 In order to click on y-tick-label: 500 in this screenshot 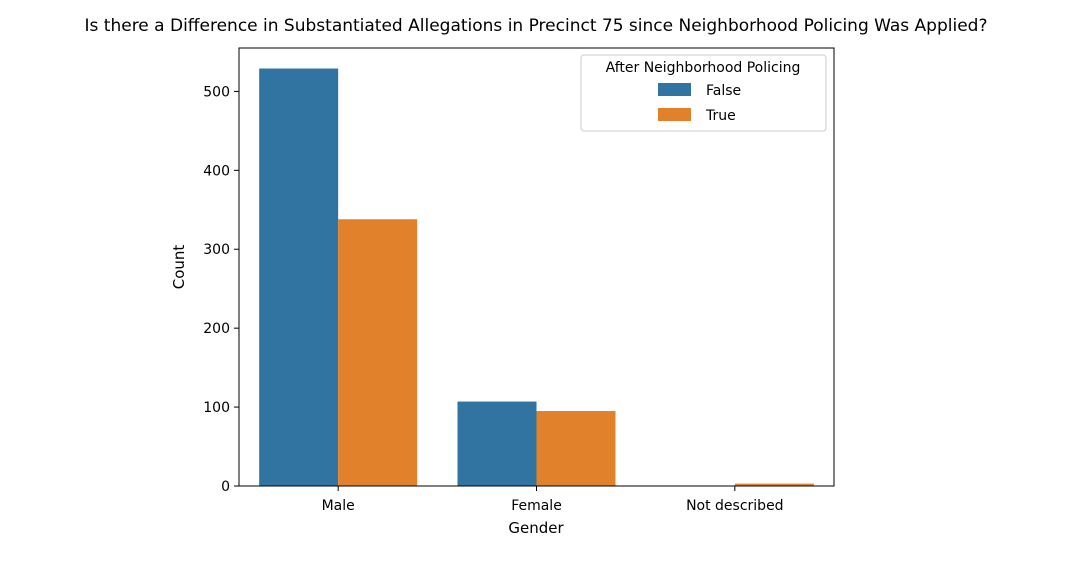, I will do `click(216, 92)`.